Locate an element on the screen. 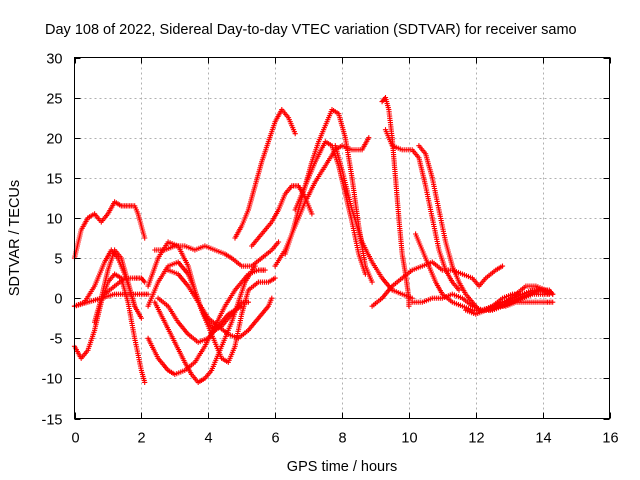  x-tick-label: 8 is located at coordinates (342, 439).